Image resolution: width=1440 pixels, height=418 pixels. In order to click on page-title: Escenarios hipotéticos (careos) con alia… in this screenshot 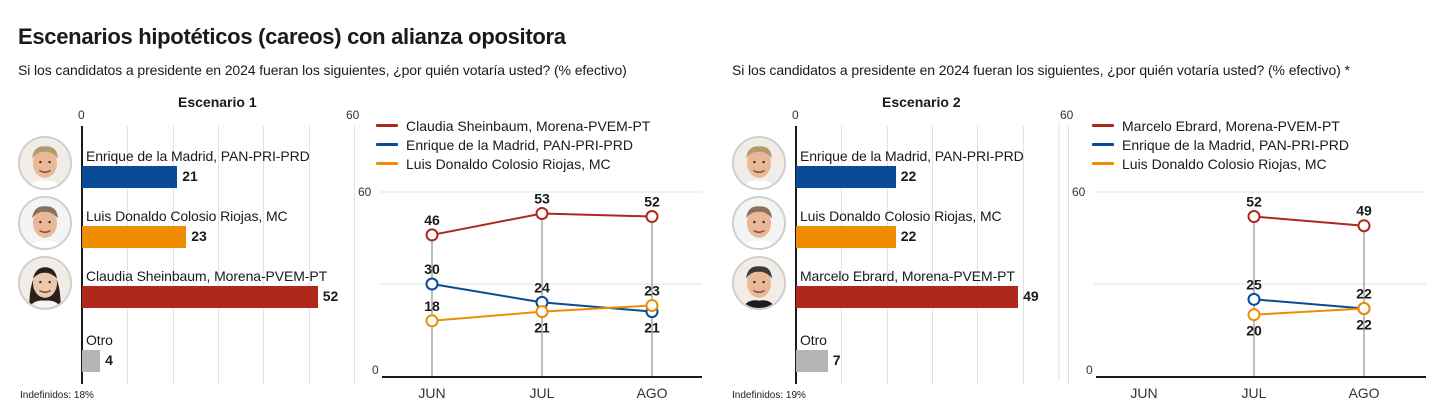, I will do `click(292, 36)`.